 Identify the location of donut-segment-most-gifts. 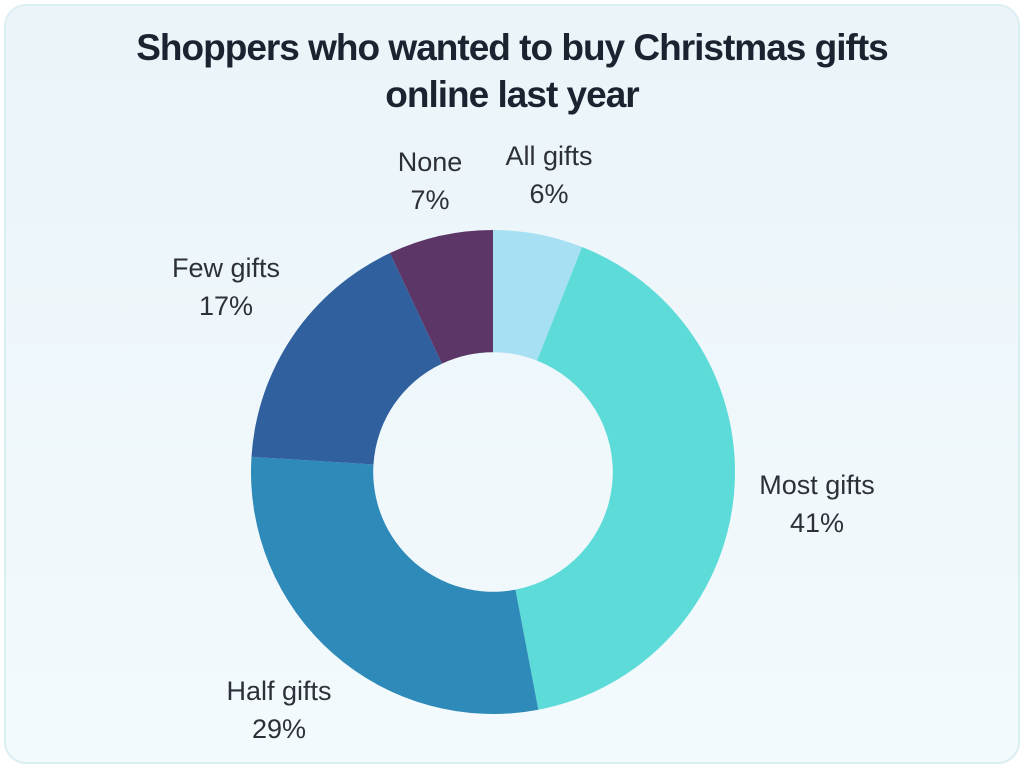
(625, 478).